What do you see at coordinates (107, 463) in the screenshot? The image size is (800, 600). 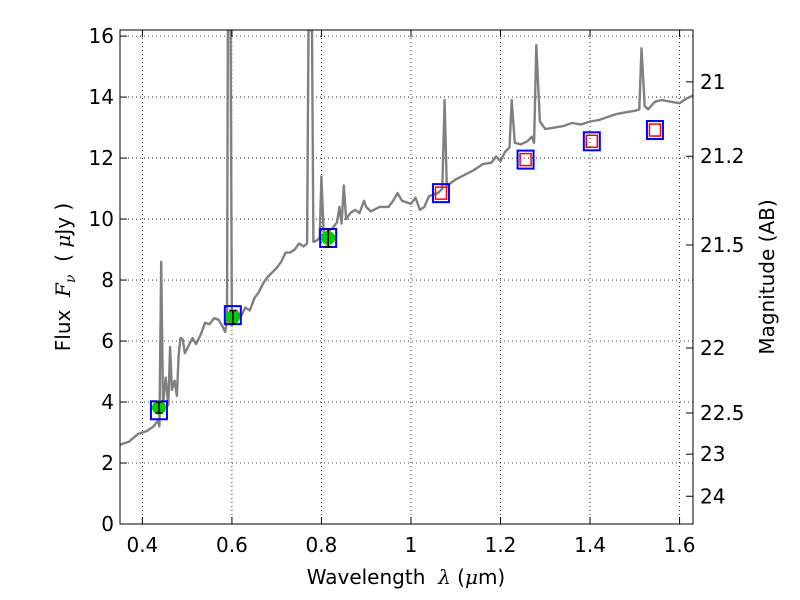 I see `y-tick-label: 2` at bounding box center [107, 463].